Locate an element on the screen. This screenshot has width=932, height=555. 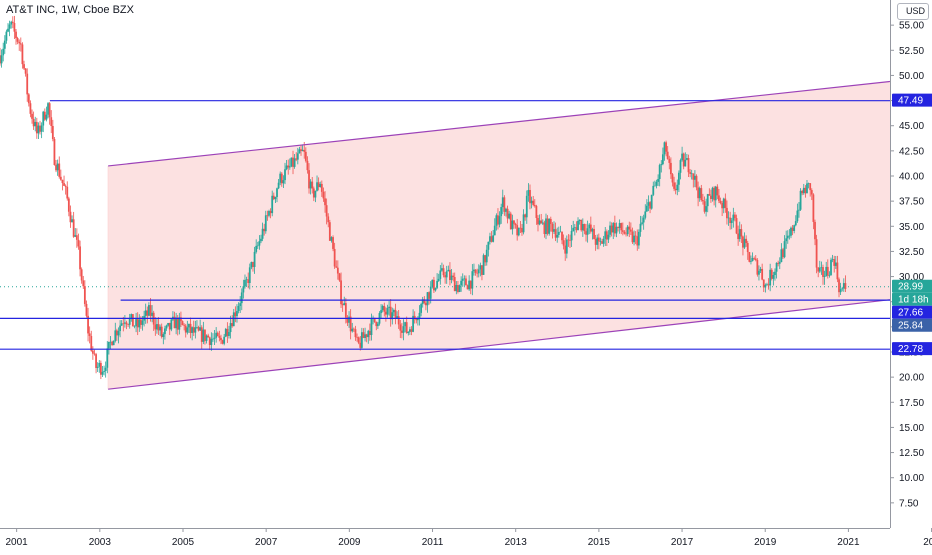
x-tick-label: 202 is located at coordinates (927, 542).